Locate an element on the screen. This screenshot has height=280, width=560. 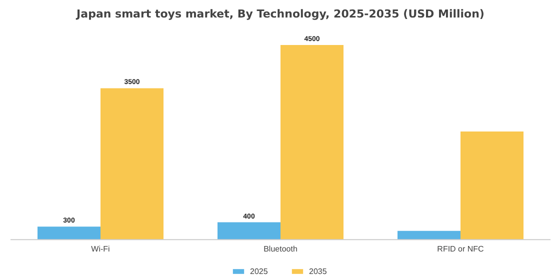
x-tick-label: RFID or NFC is located at coordinates (460, 249).